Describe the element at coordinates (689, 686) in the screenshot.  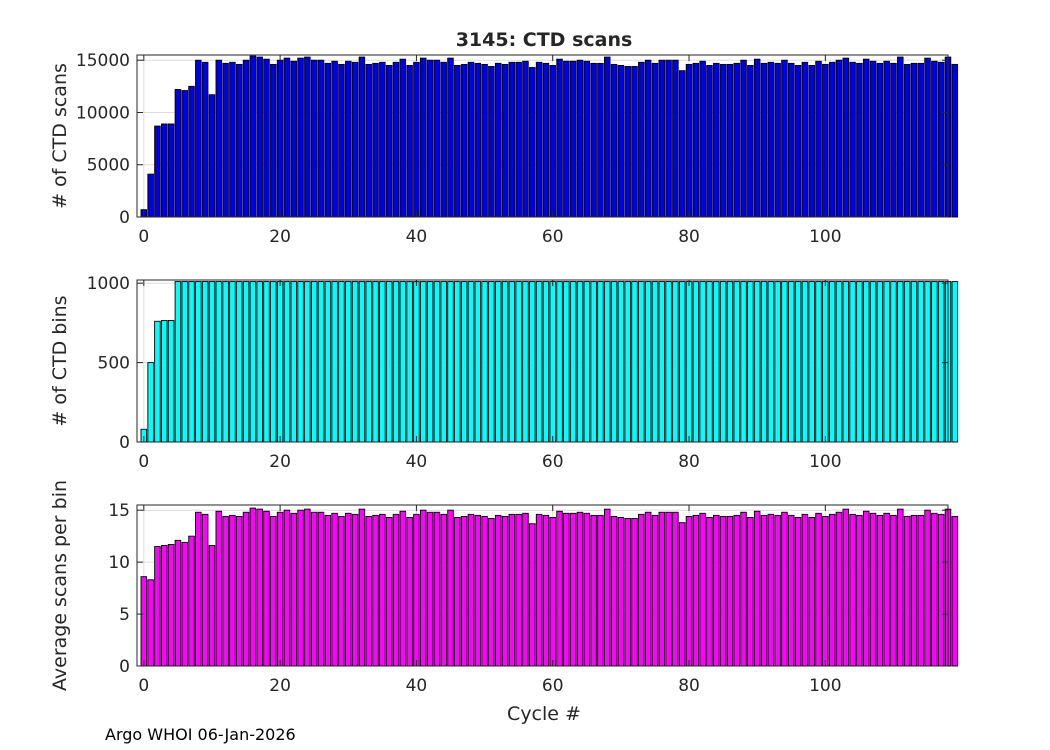
I see `scans-per-bin-x-tick-label: 80` at that location.